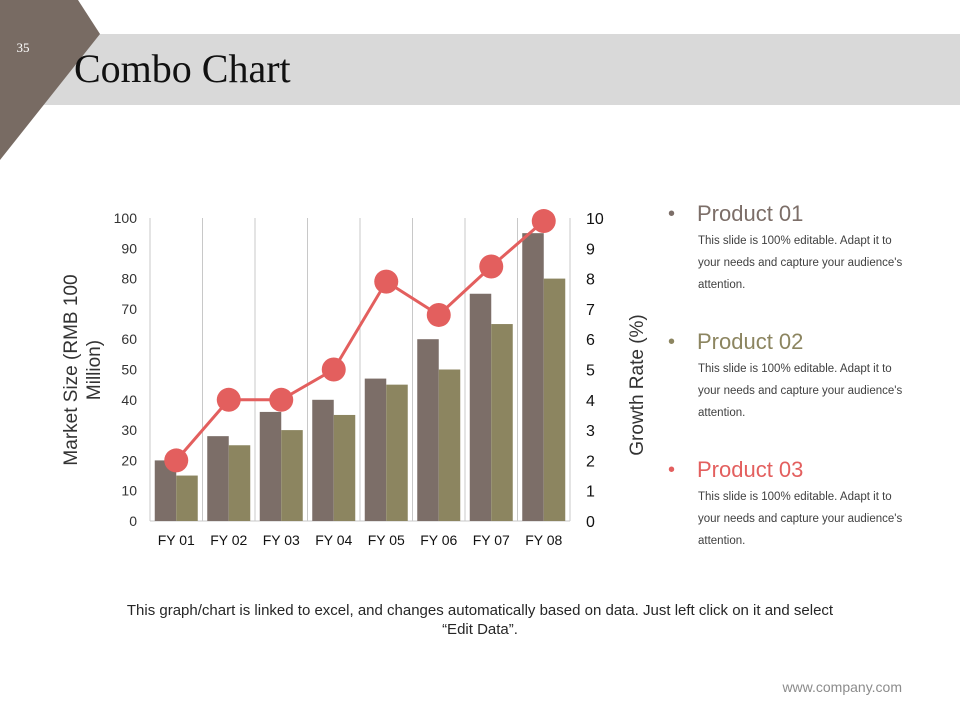 The image size is (960, 720). What do you see at coordinates (386, 540) in the screenshot?
I see `x-tick-label: FY 05` at bounding box center [386, 540].